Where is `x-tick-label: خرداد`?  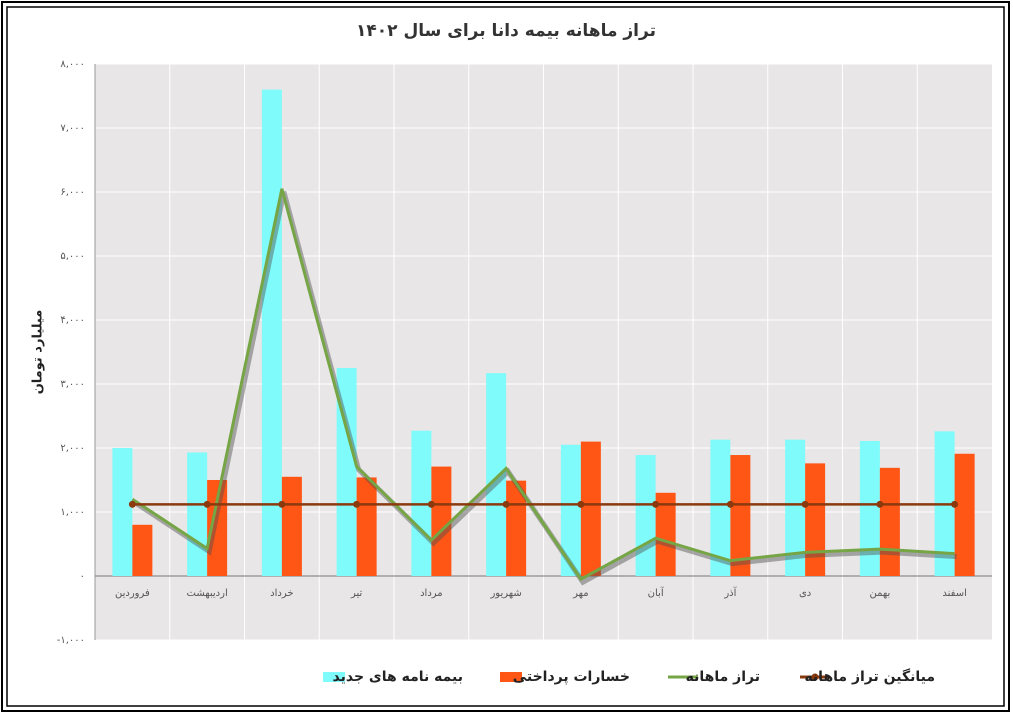 x-tick-label: خرداد is located at coordinates (281, 593).